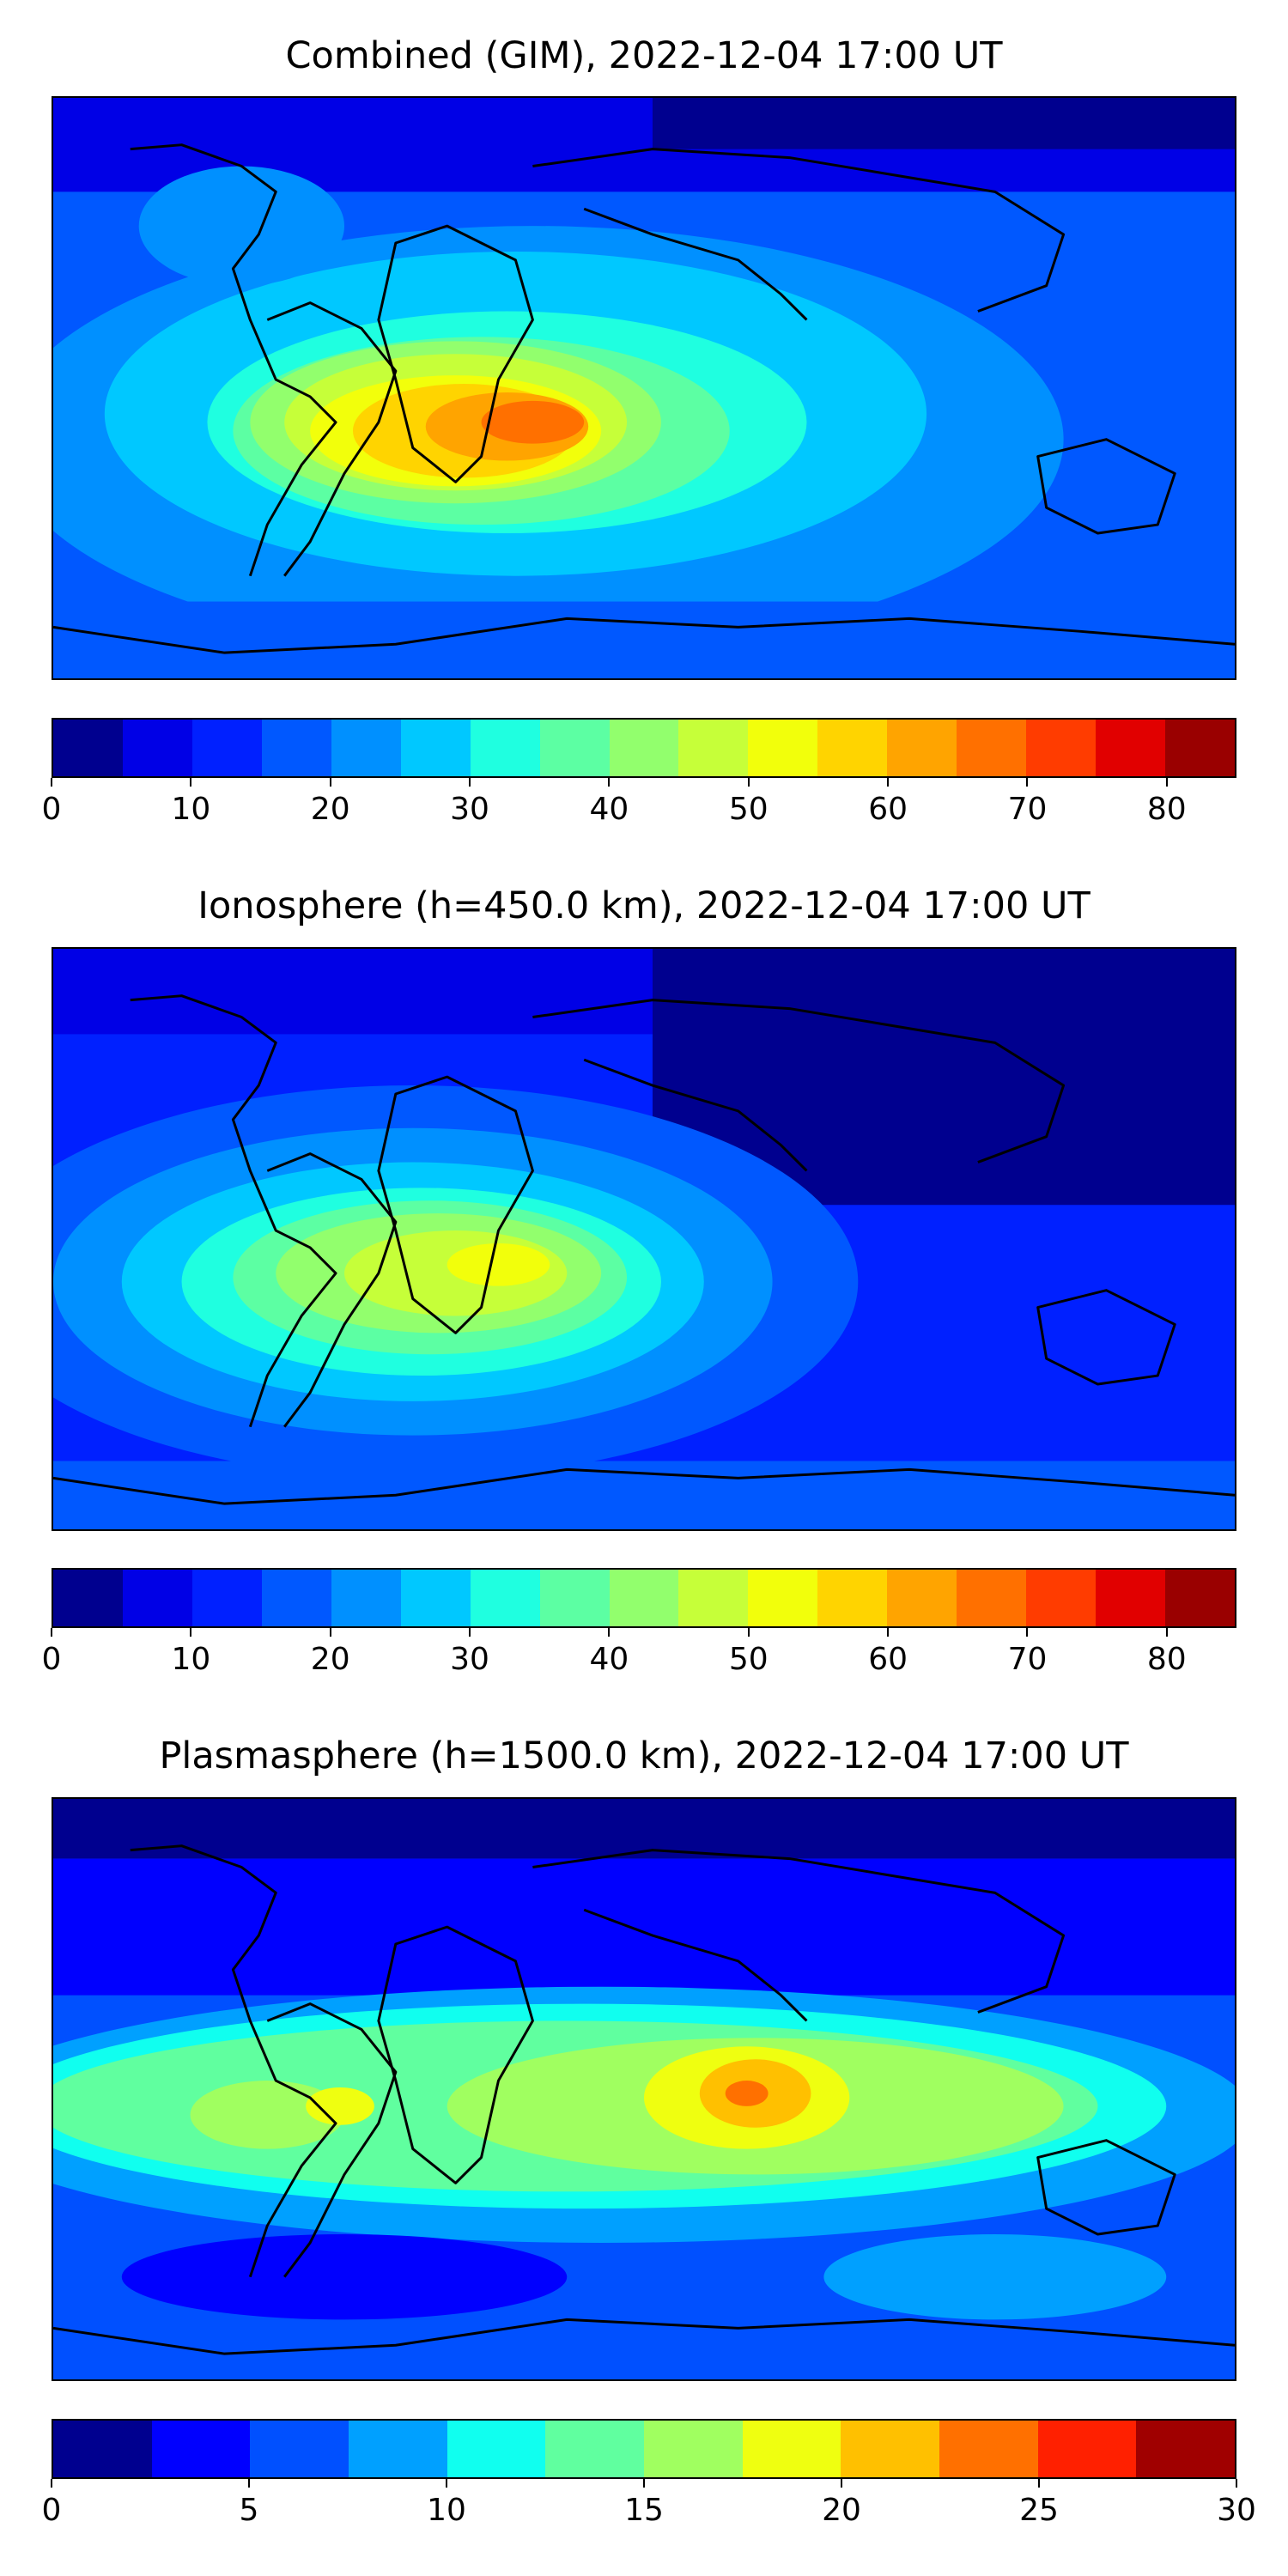 This screenshot has height=2576, width=1288. I want to click on colorbar-tick-label: 5, so click(249, 2510).